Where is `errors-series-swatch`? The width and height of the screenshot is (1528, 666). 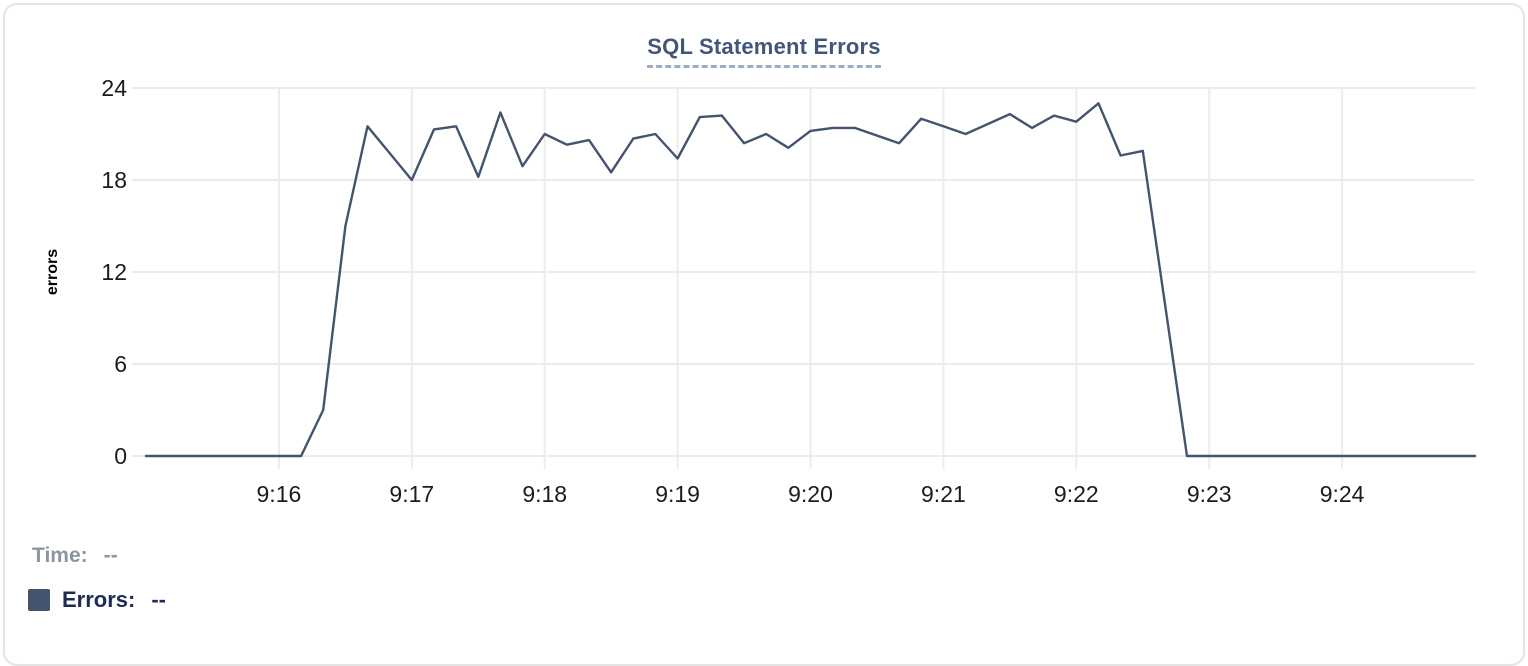
errors-series-swatch is located at coordinates (39, 600).